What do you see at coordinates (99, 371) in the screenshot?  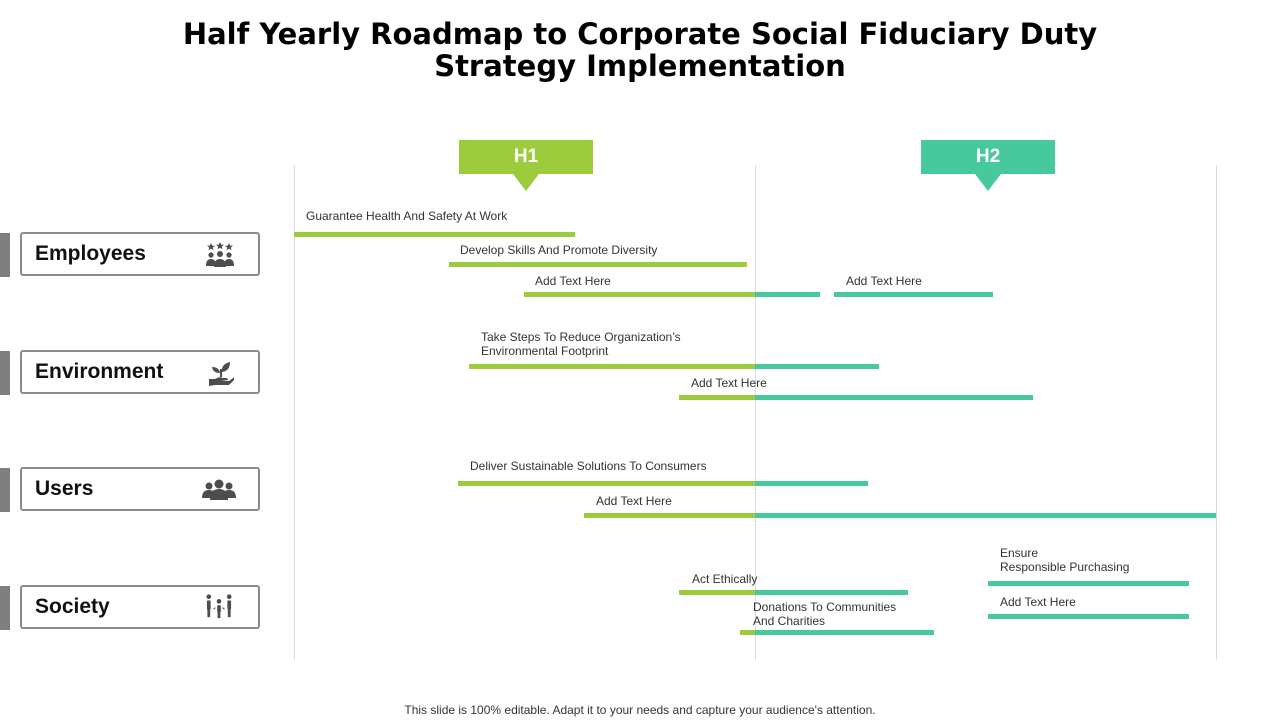 I see `category-label: Environment` at bounding box center [99, 371].